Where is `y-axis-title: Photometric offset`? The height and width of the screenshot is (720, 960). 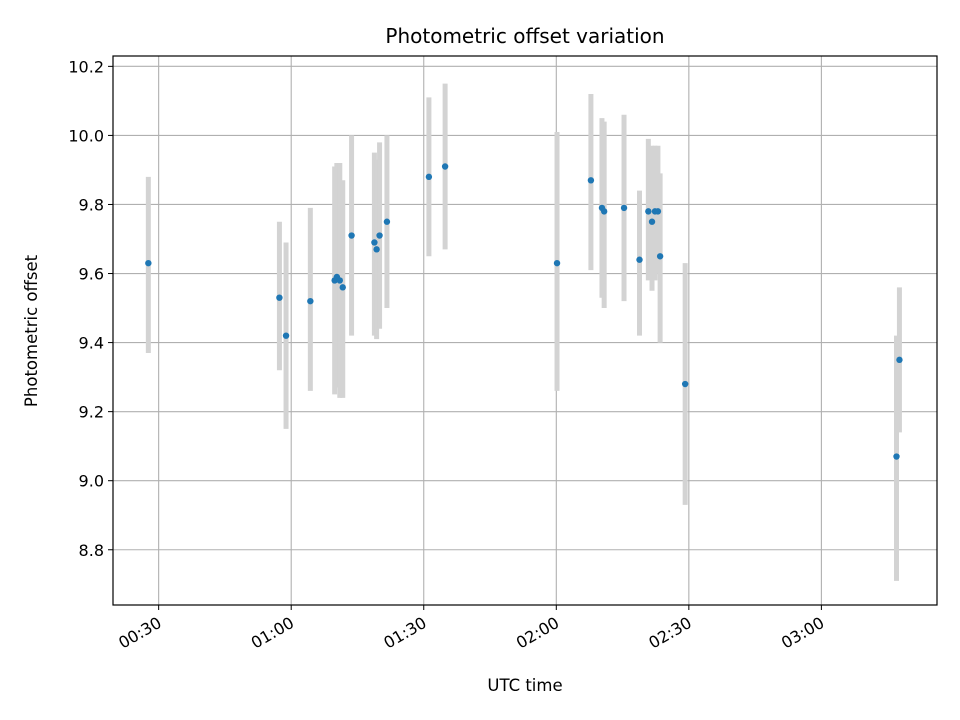 y-axis-title: Photometric offset is located at coordinates (31, 330).